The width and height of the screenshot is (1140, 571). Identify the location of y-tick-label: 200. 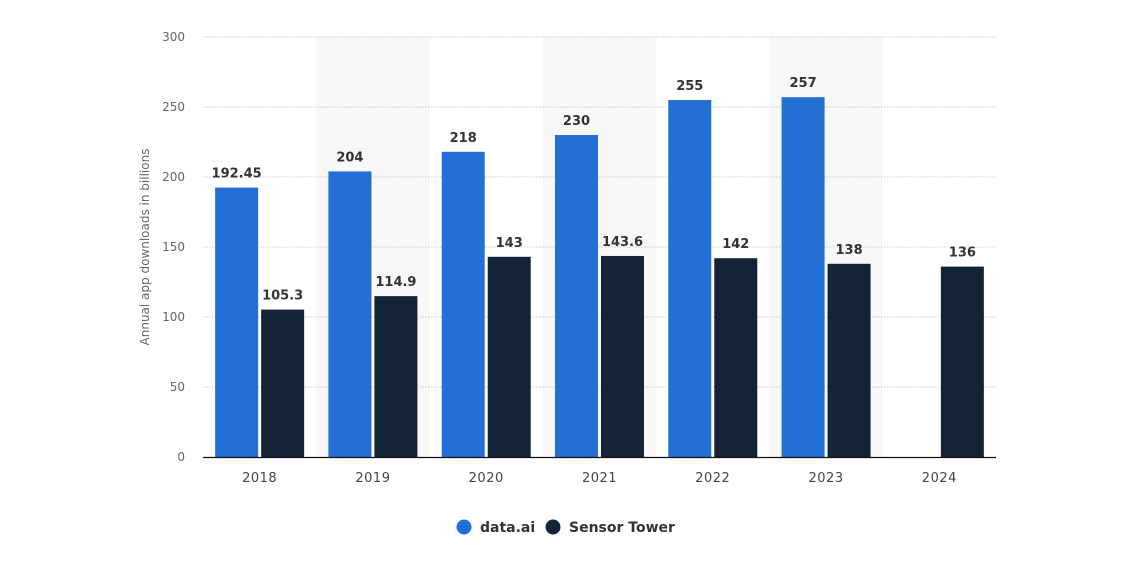
(173, 177).